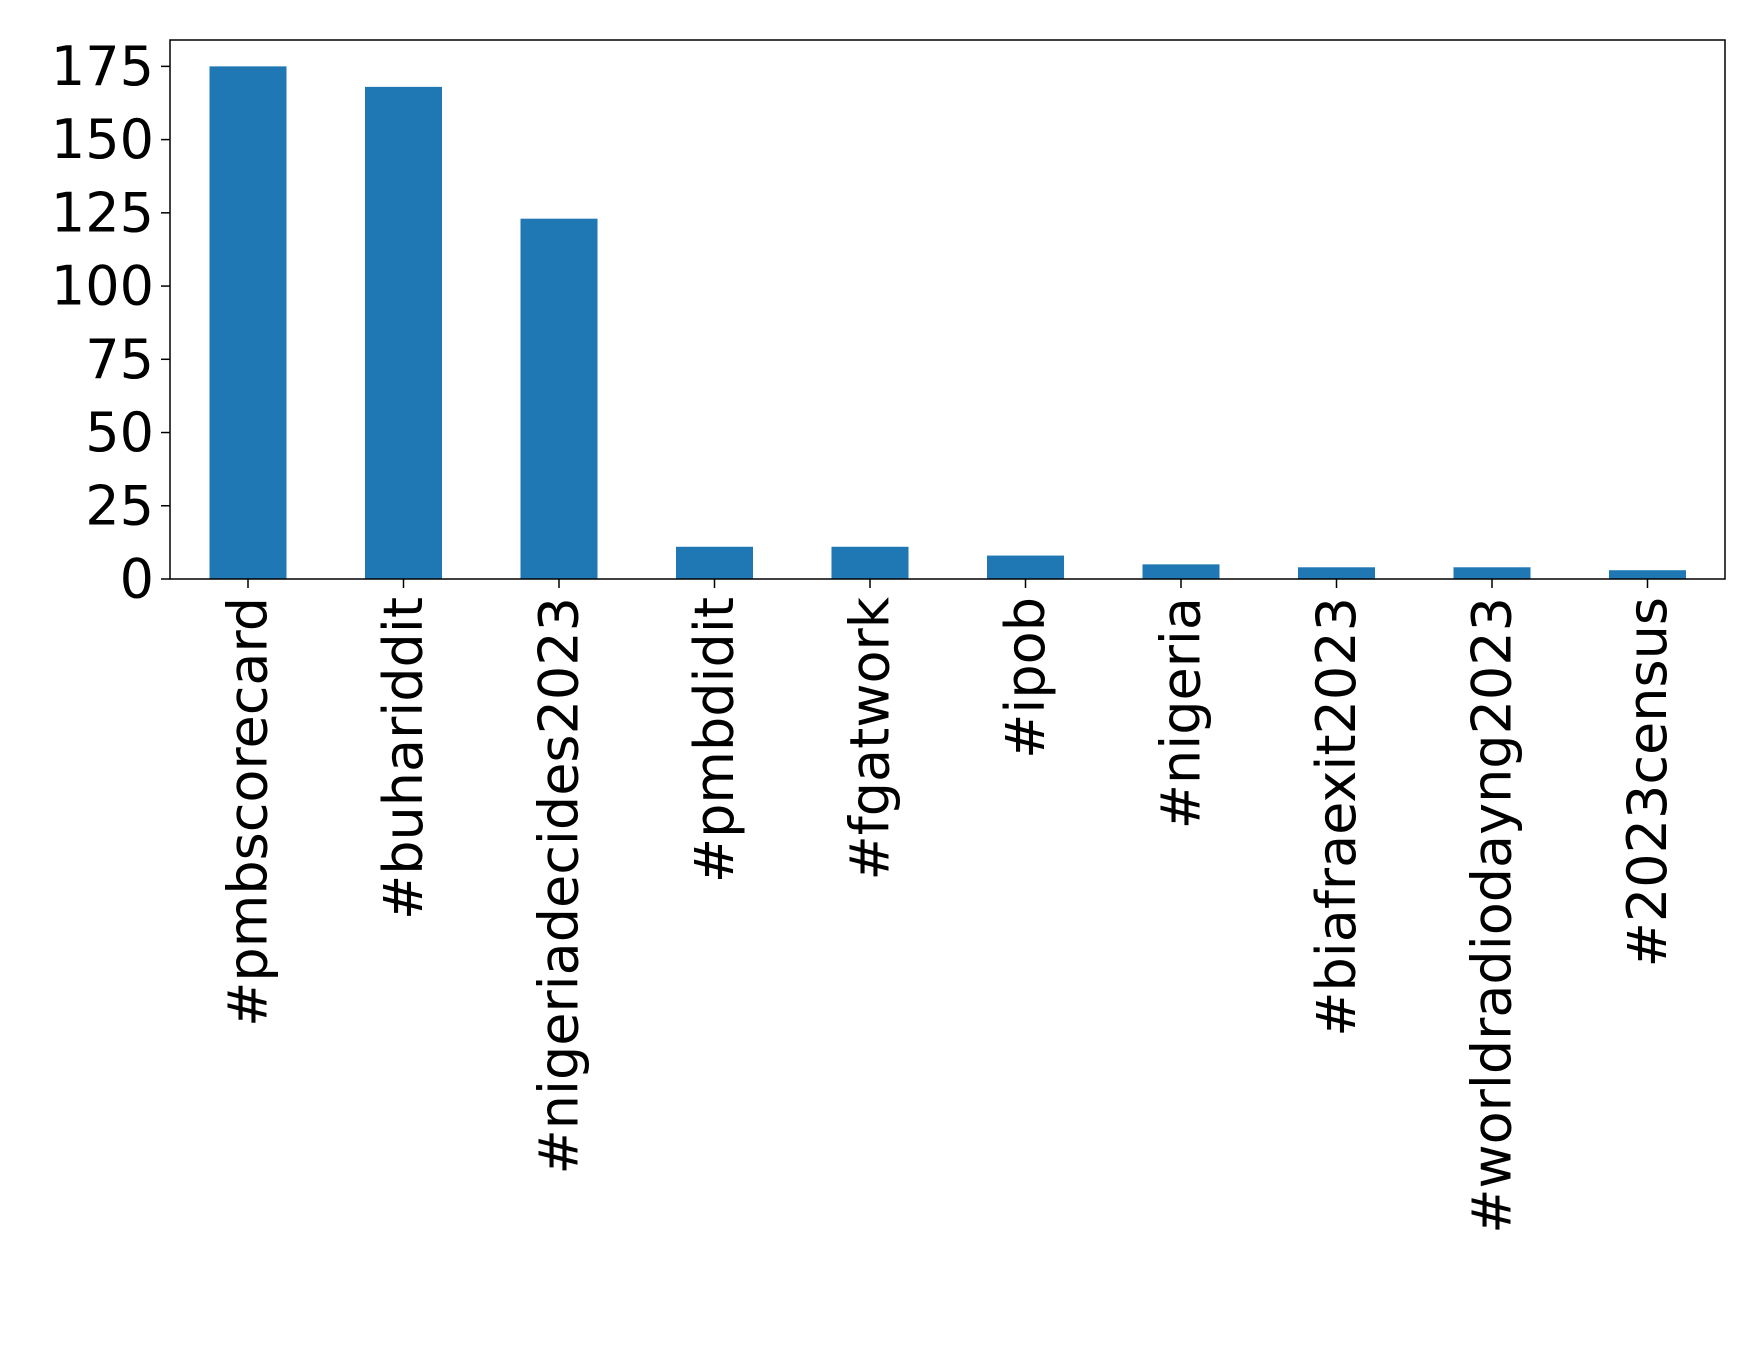  I want to click on y-tick-label: 25, so click(119, 505).